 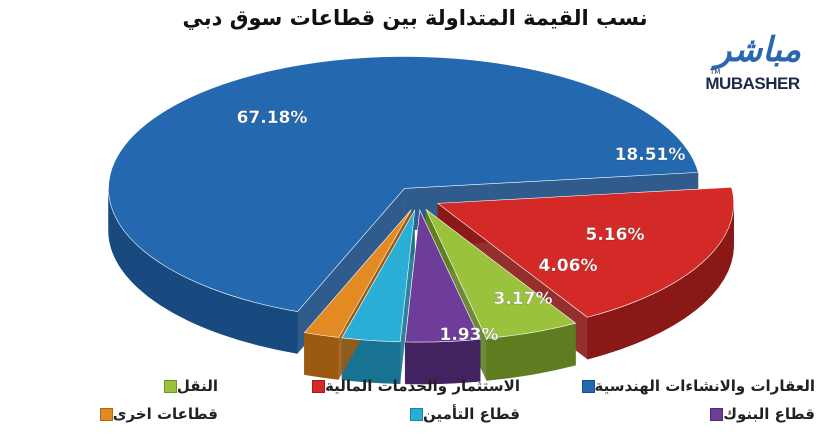 I want to click on logo-arabic-text: مباشر, so click(x=758, y=50).